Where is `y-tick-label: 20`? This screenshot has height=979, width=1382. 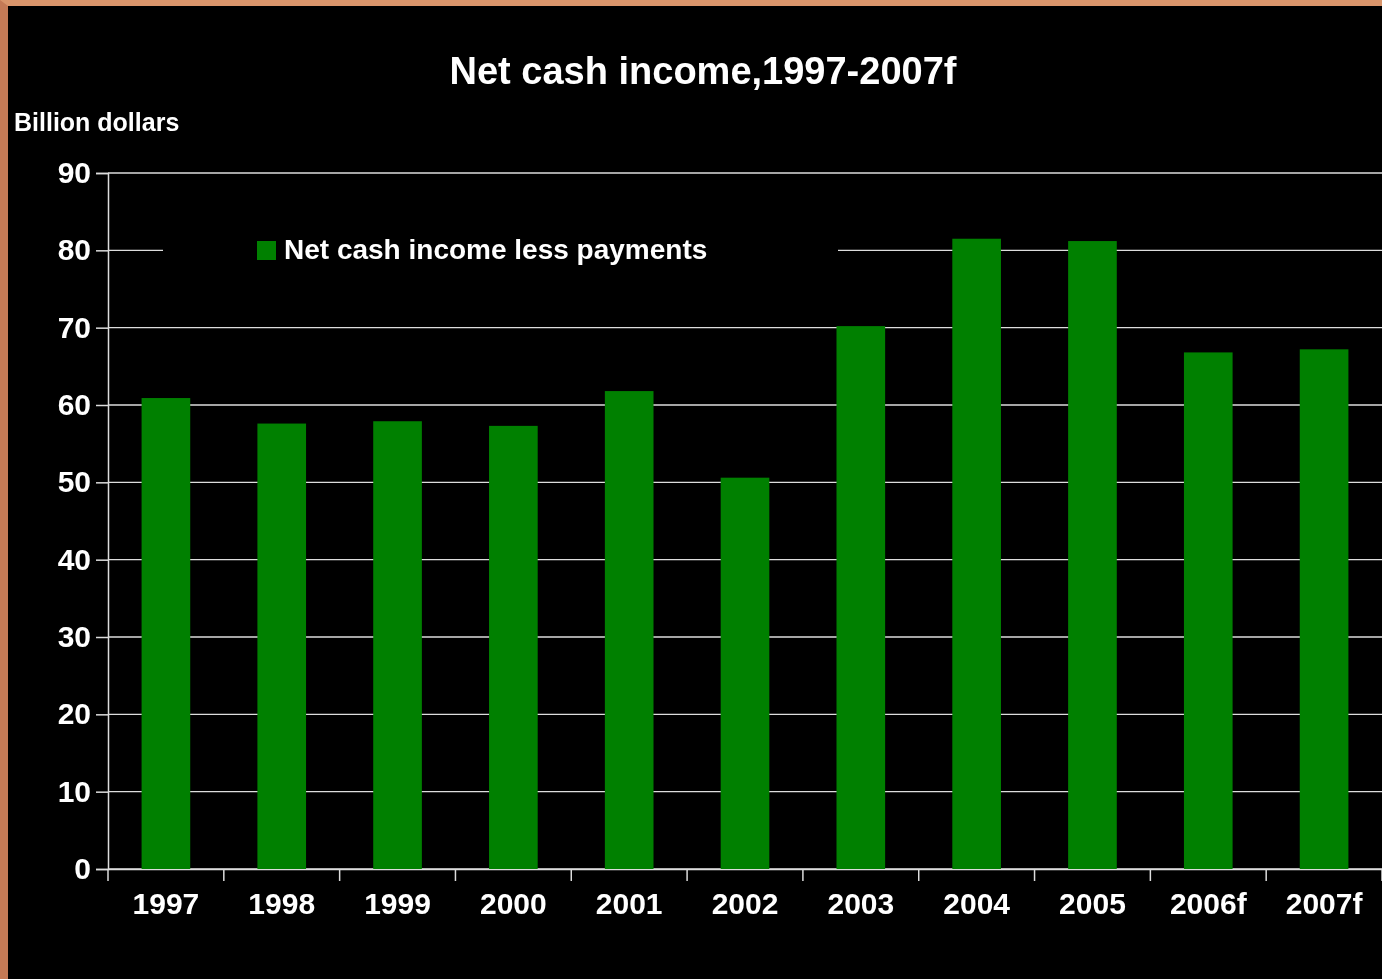 y-tick-label: 20 is located at coordinates (74, 714).